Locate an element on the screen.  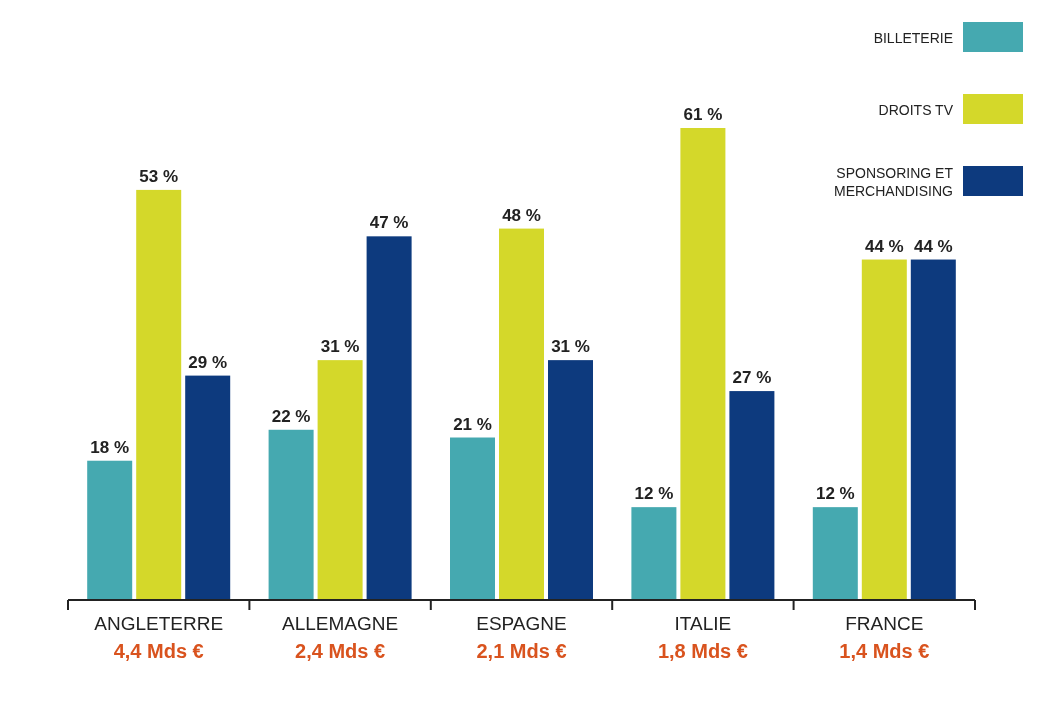
text: 1,4 Mds € is located at coordinates (884, 651).